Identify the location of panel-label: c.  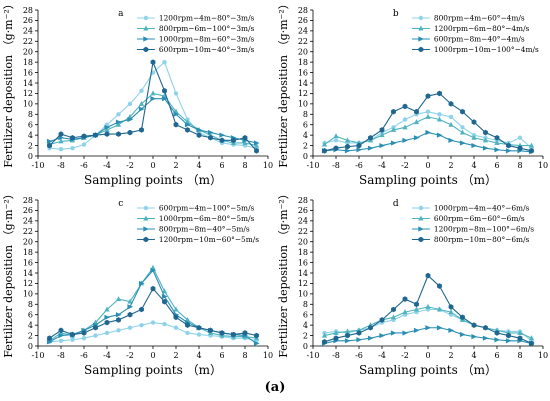
(120, 204).